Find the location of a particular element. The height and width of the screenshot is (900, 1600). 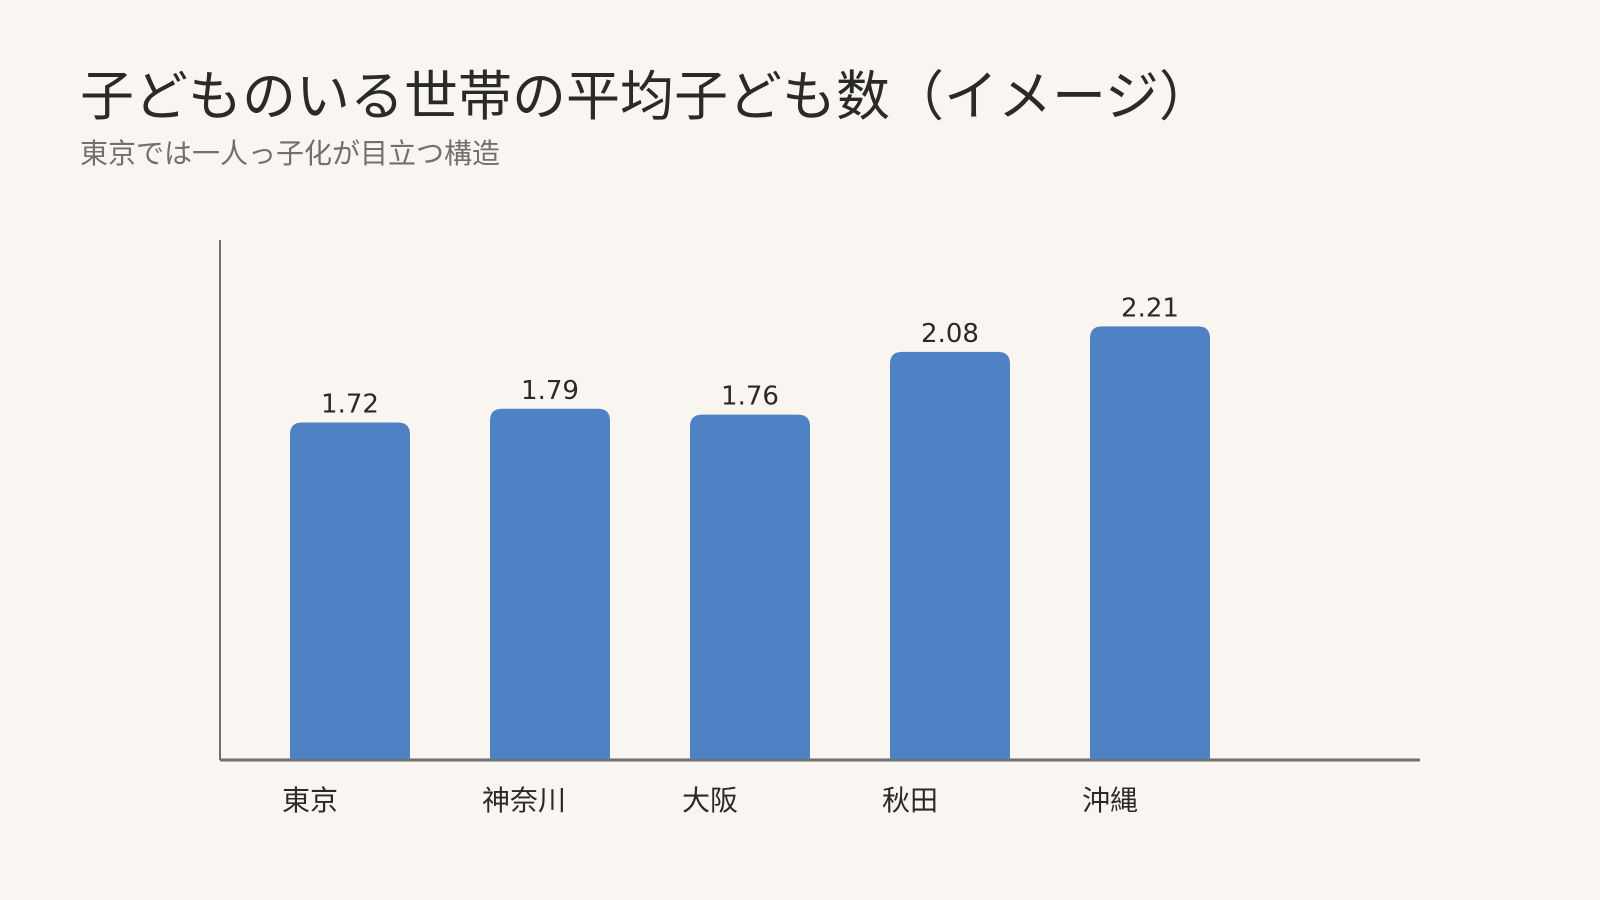

category-label-group: 東京 神奈川 大阪 秋田 沖縄 is located at coordinates (710, 800).